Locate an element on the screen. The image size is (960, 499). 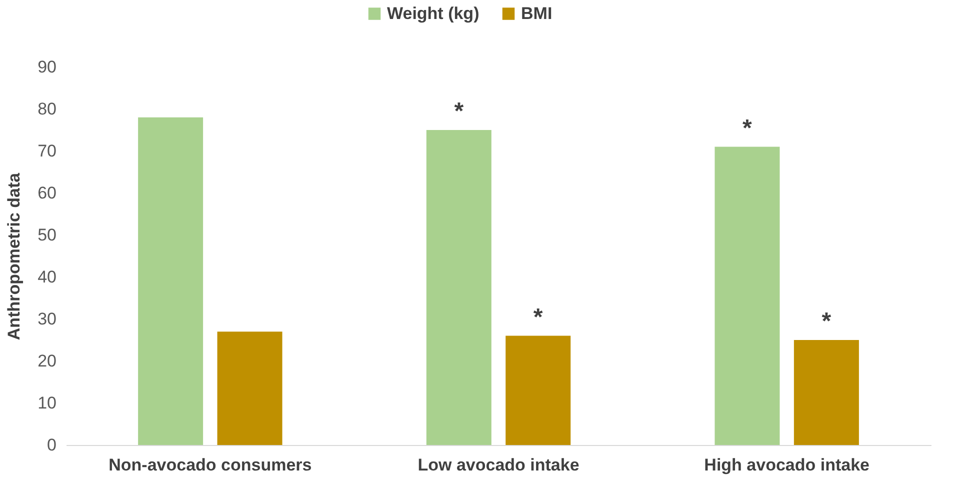
y-tick-label: 20 is located at coordinates (47, 361).